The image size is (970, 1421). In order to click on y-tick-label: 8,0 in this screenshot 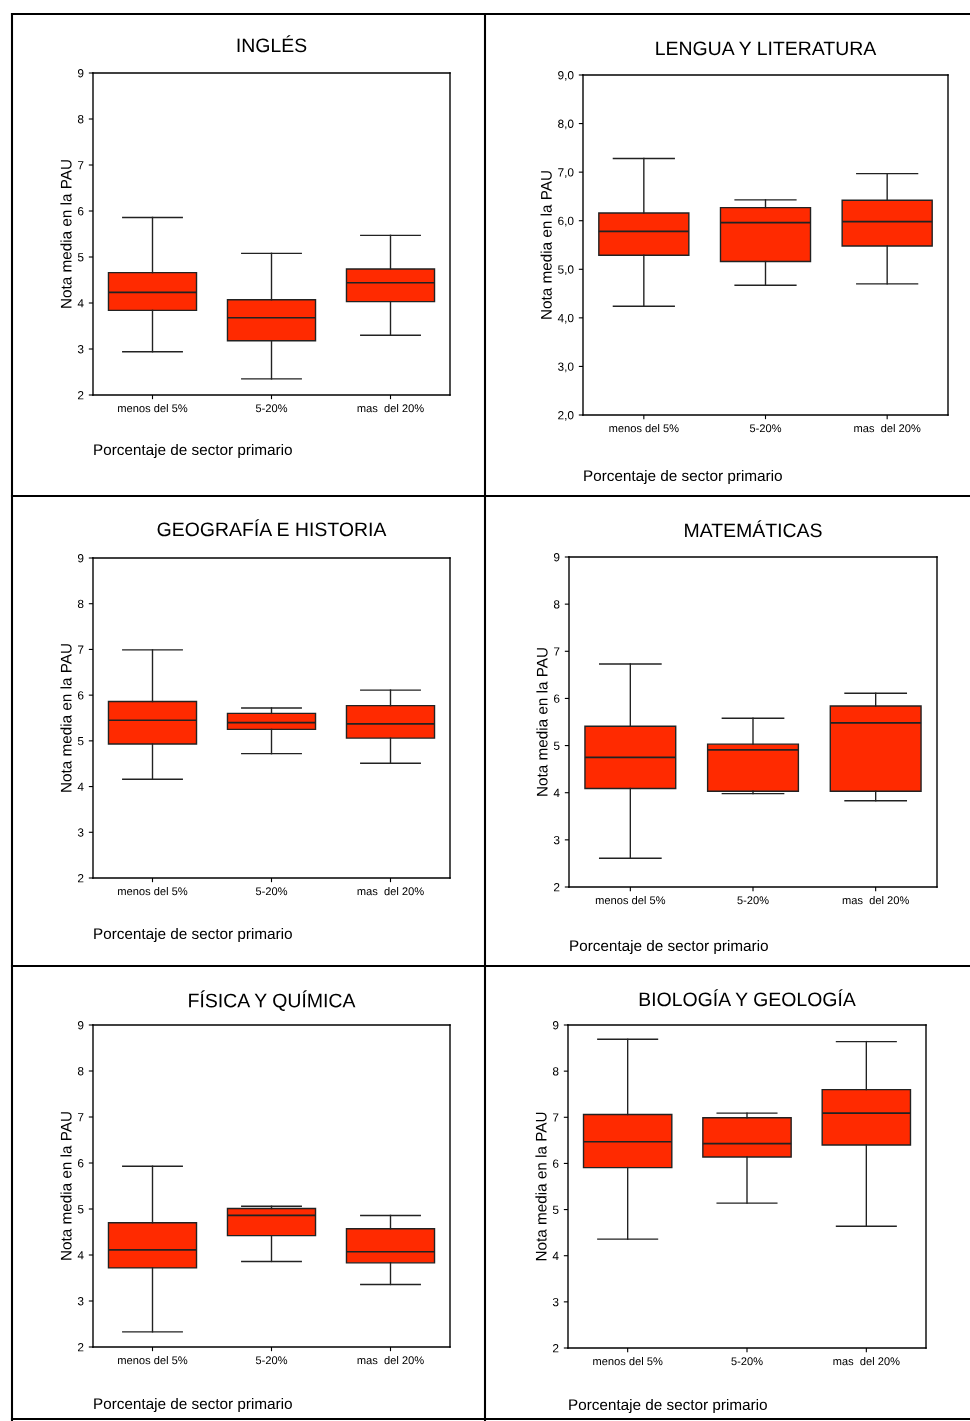, I will do `click(566, 124)`.